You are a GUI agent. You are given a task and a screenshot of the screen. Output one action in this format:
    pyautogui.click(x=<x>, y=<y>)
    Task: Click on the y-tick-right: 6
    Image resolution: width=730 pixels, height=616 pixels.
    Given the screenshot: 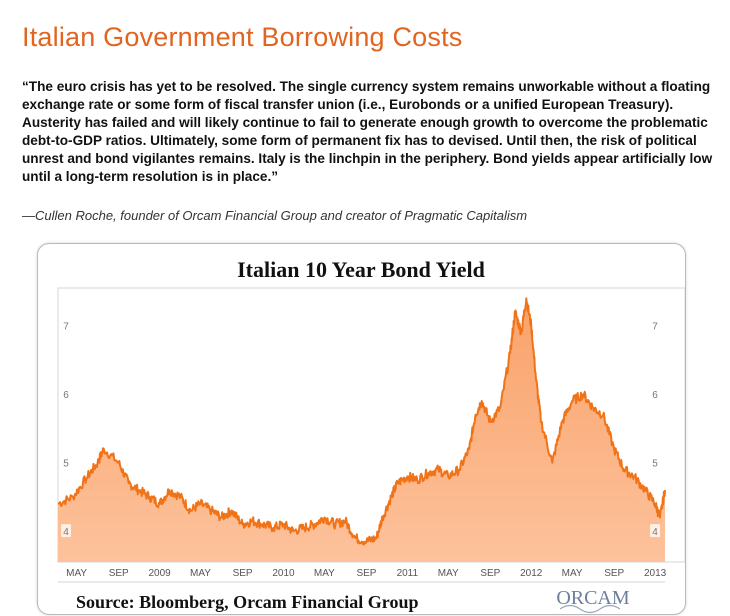 What is the action you would take?
    pyautogui.click(x=655, y=395)
    